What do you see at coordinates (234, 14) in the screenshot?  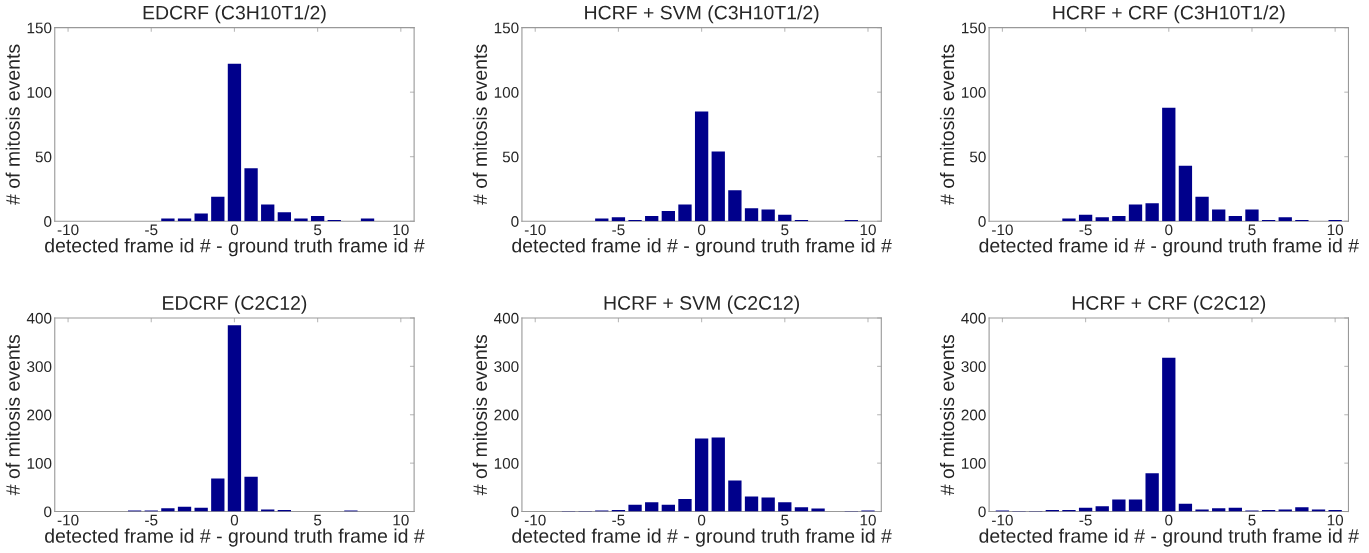 I see `chart-title: EDCRF (C3H10T1/2)` at bounding box center [234, 14].